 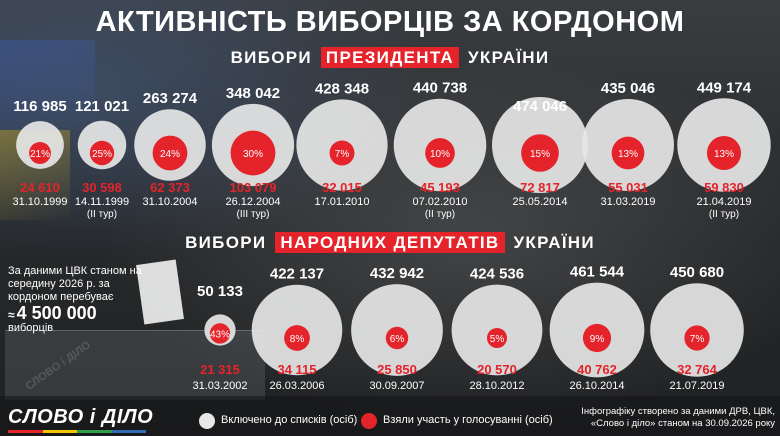 What do you see at coordinates (207, 421) in the screenshot?
I see `legend-registered-dot` at bounding box center [207, 421].